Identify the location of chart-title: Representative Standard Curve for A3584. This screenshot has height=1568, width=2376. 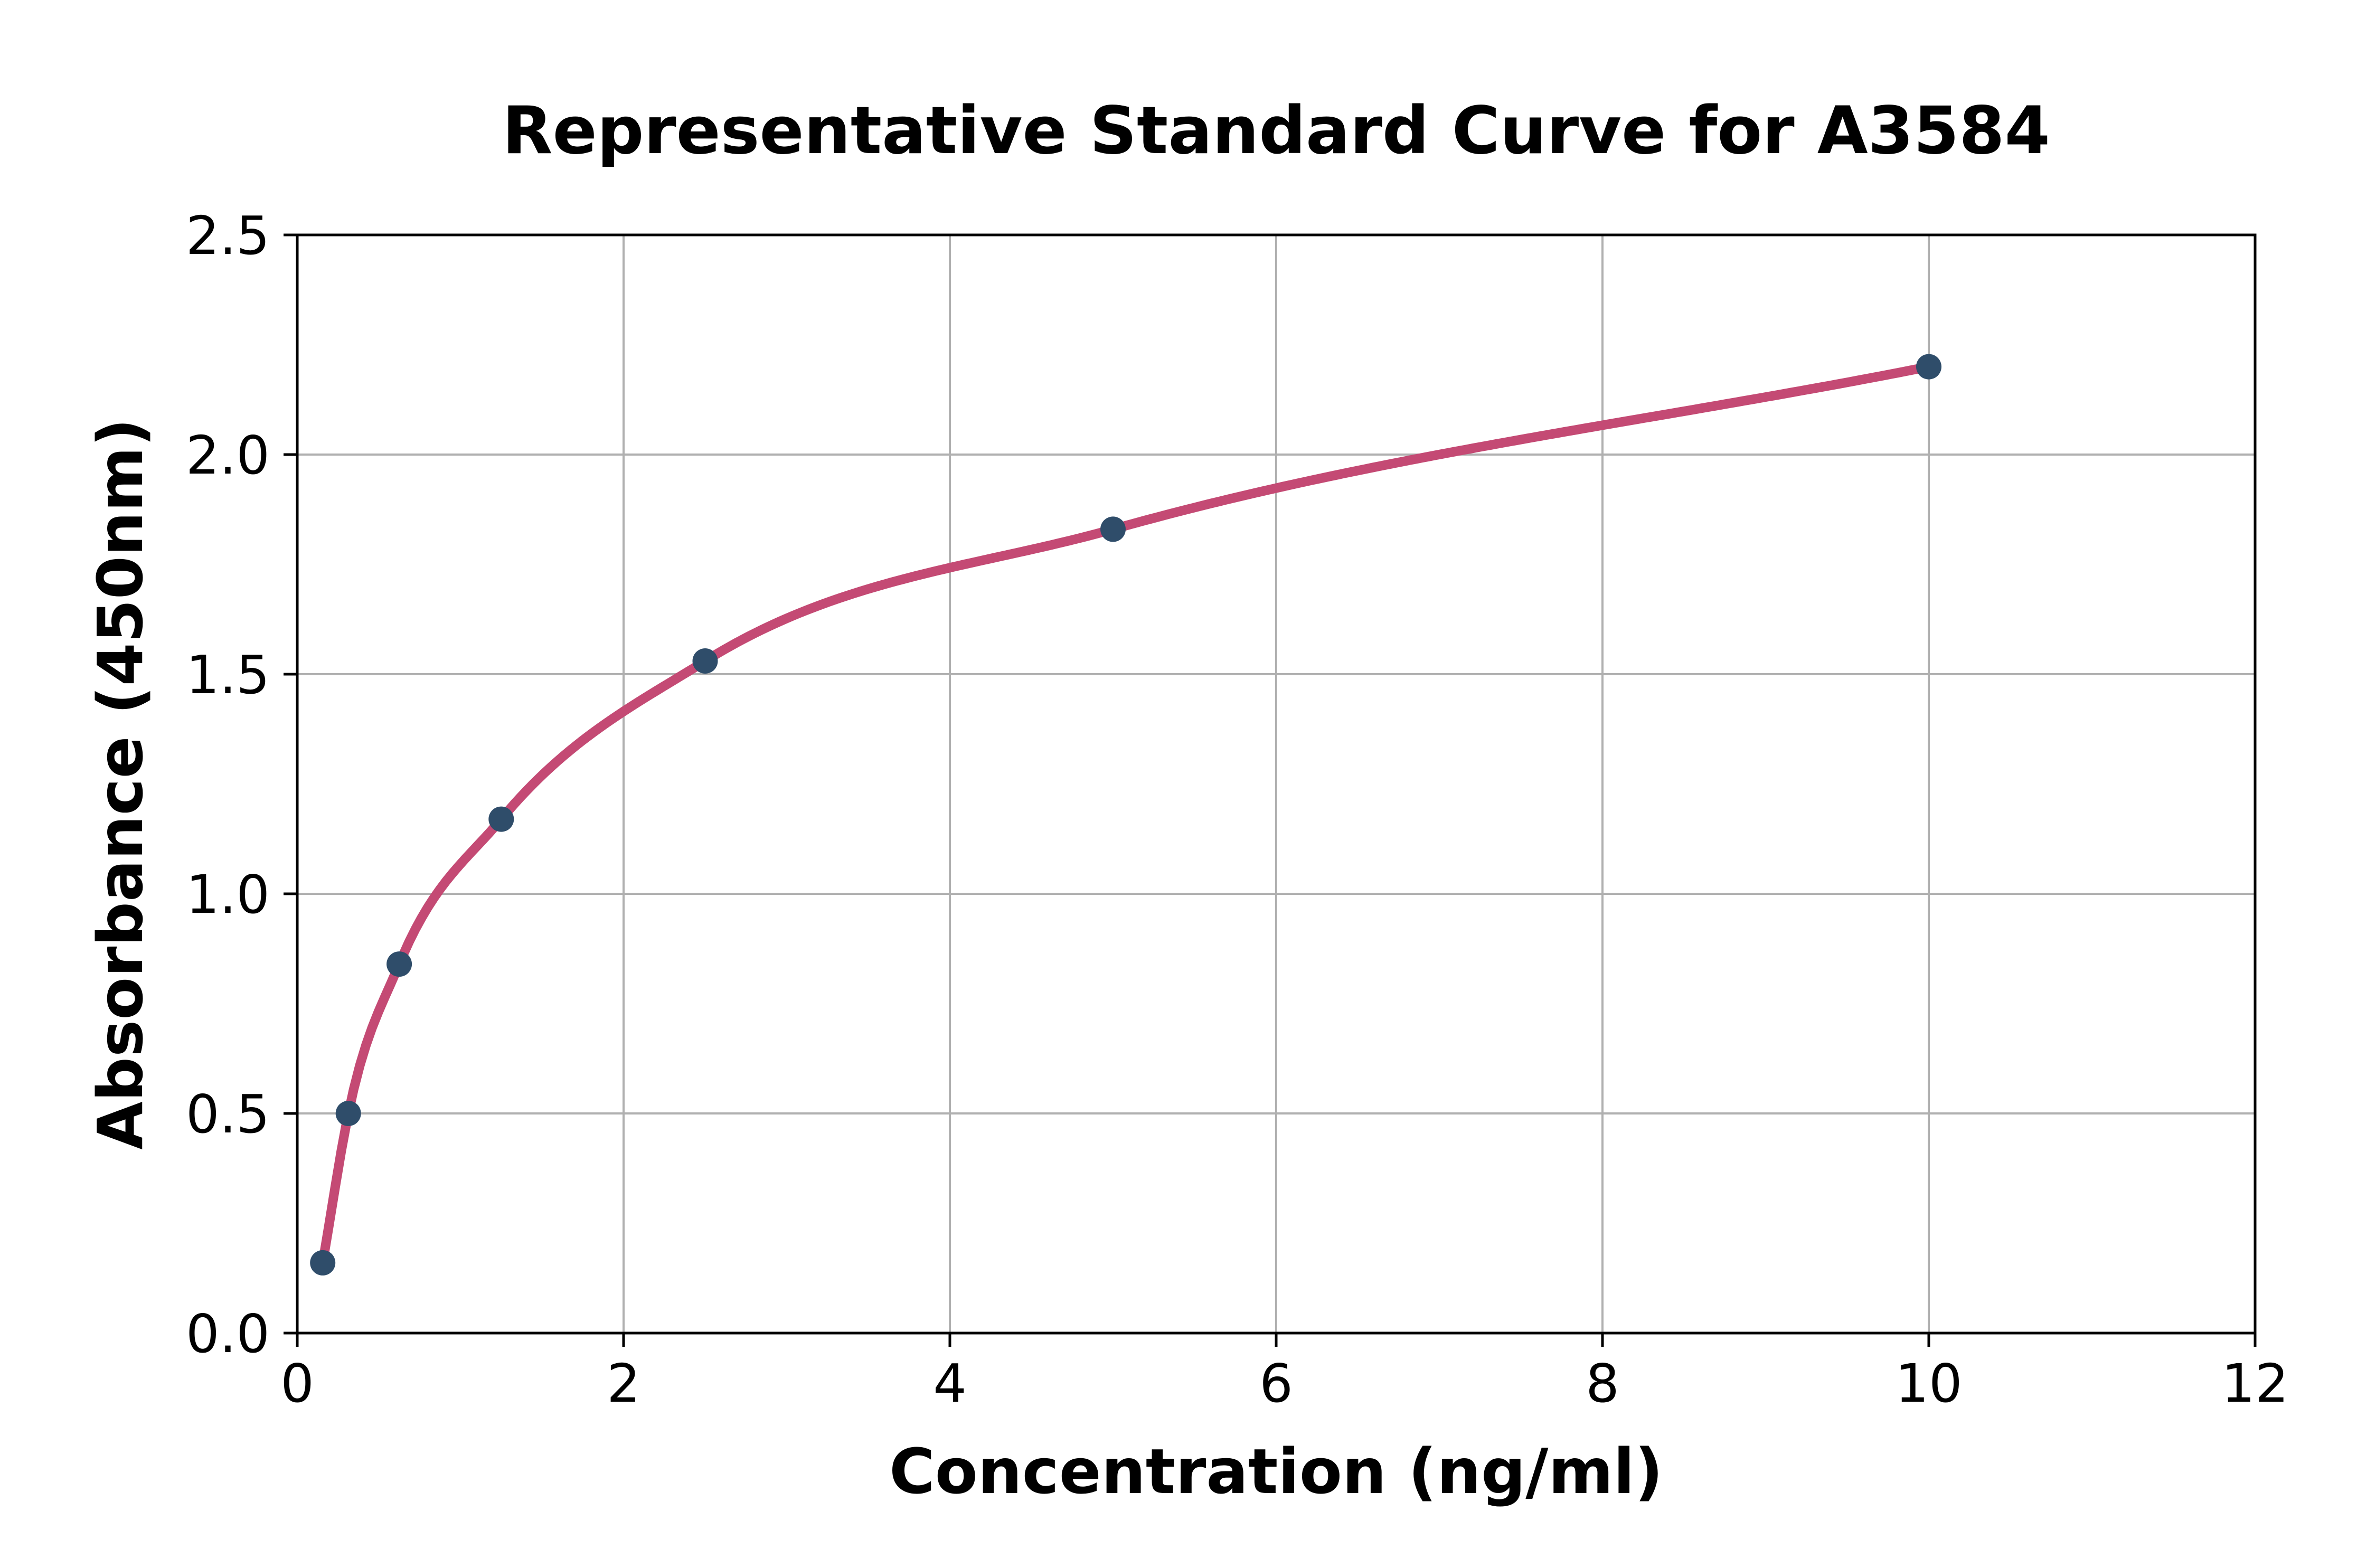
(1276, 131).